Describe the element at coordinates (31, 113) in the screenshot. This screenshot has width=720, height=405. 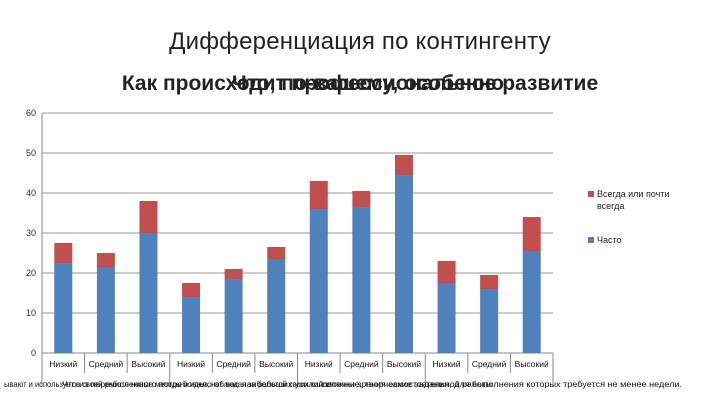
I see `y-tick-label: 60` at that location.